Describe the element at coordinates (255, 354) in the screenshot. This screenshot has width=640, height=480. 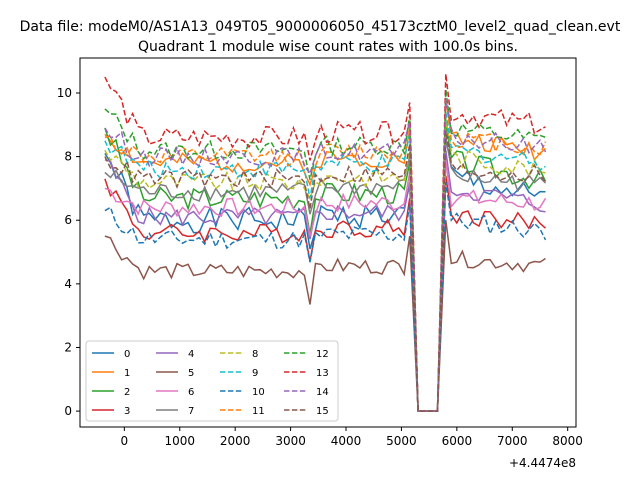
I see `legend-label-8: 8` at that location.